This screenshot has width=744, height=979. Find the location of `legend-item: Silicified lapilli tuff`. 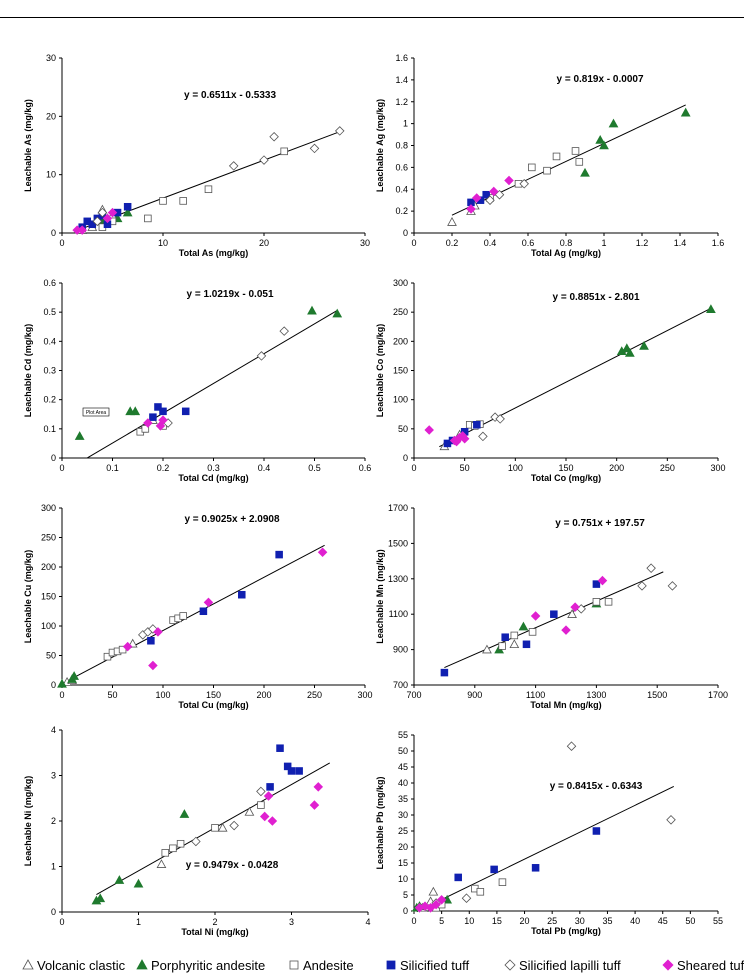

legend-item: Silicified lapilli tuff is located at coordinates (562, 965).